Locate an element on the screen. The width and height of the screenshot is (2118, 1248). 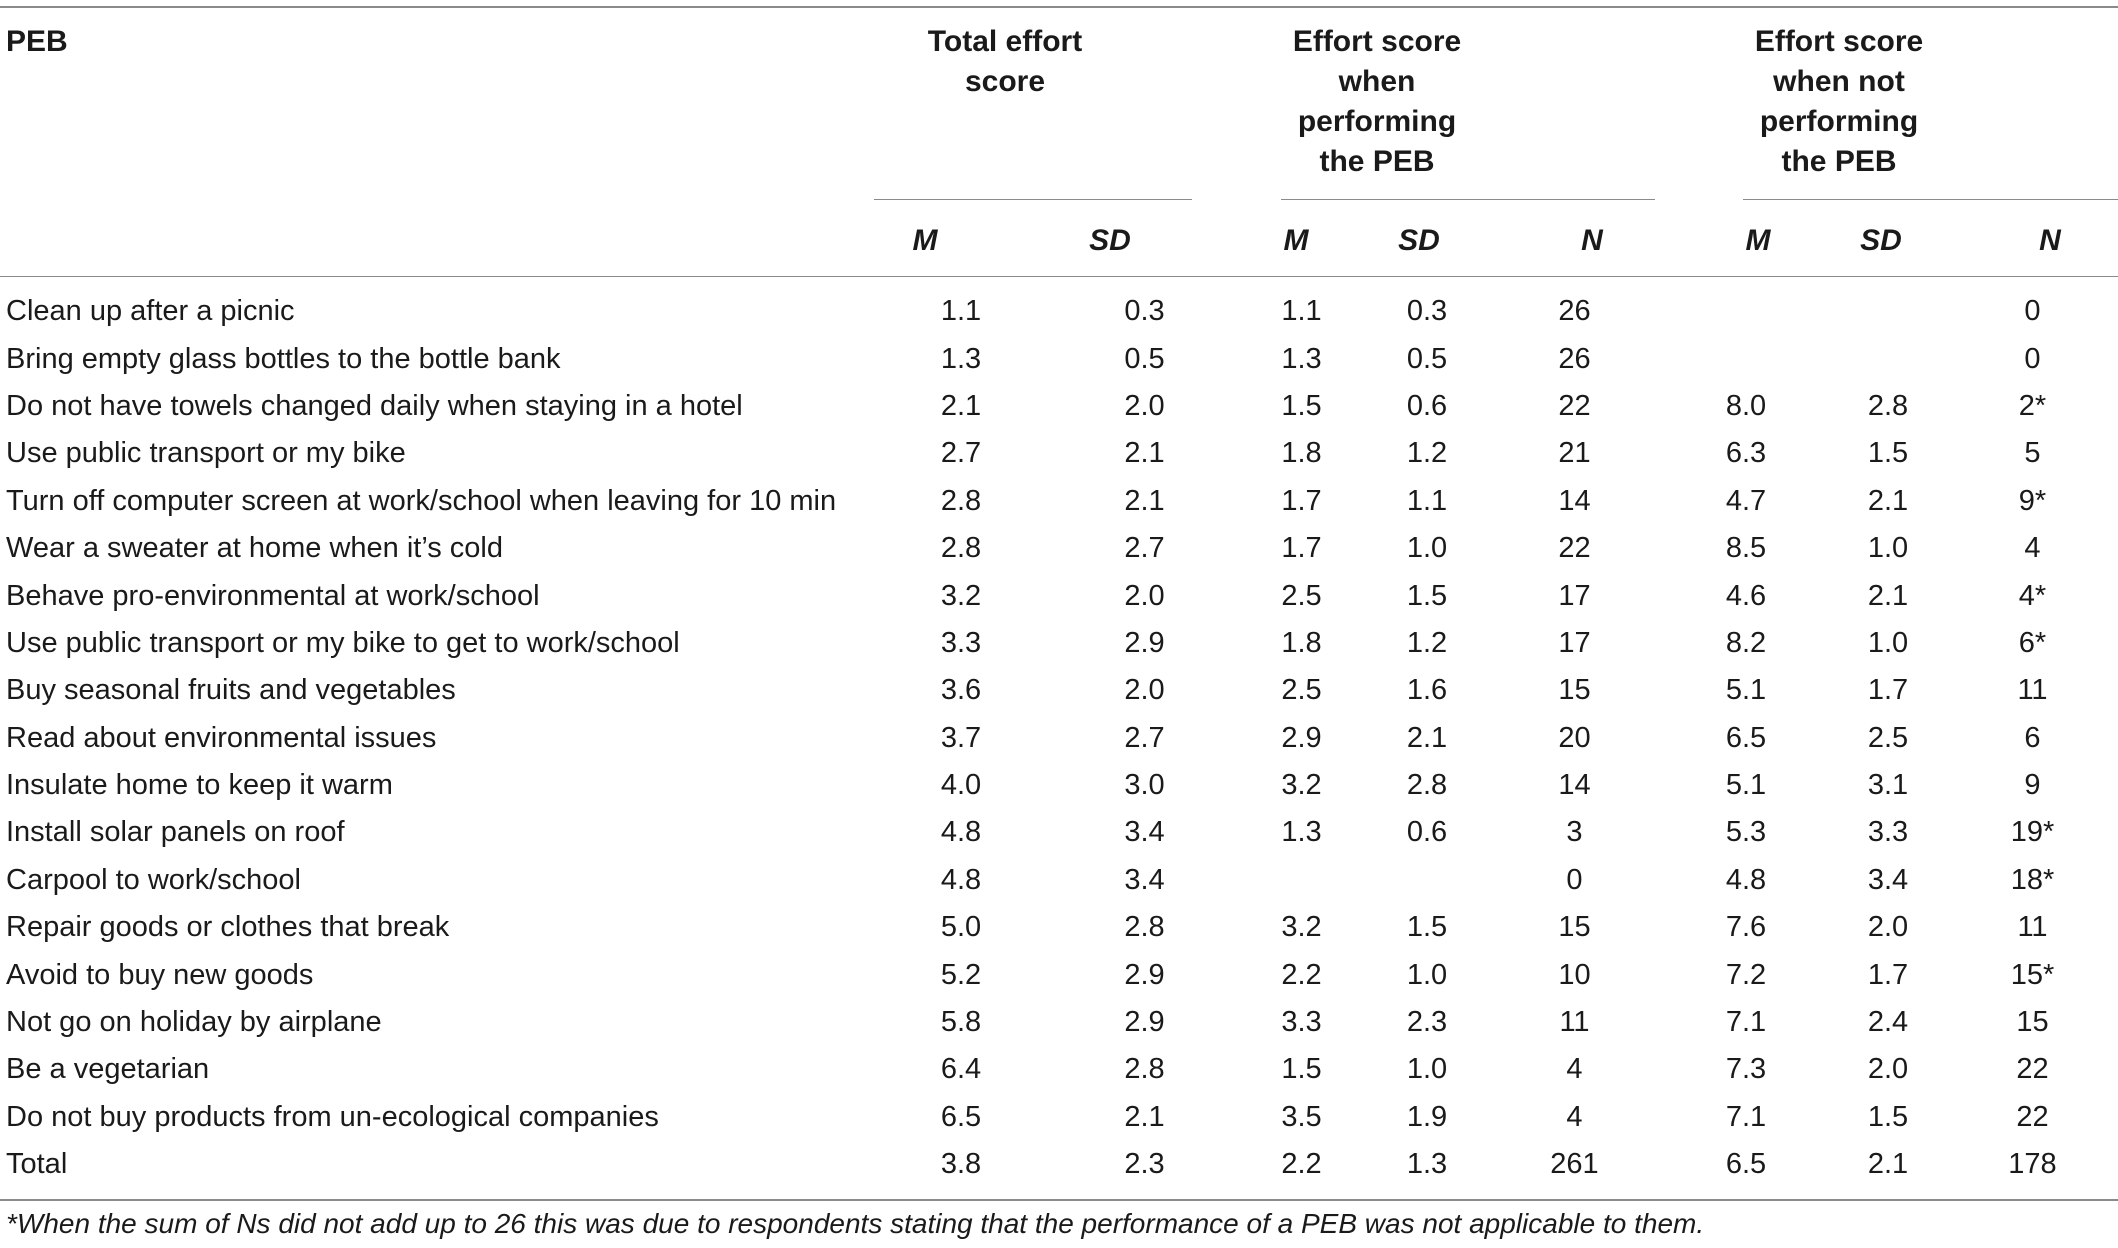
notperf-n: 6* is located at coordinates (2032, 642).